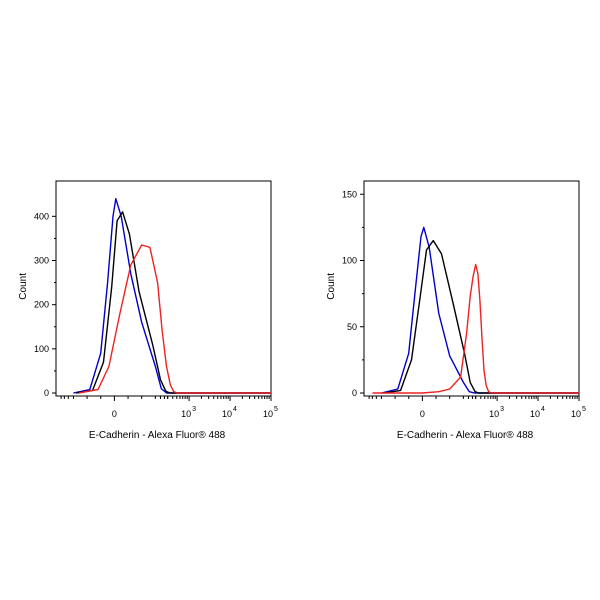 This screenshot has height=600, width=600. I want to click on y-tick-label: 50, so click(352, 327).